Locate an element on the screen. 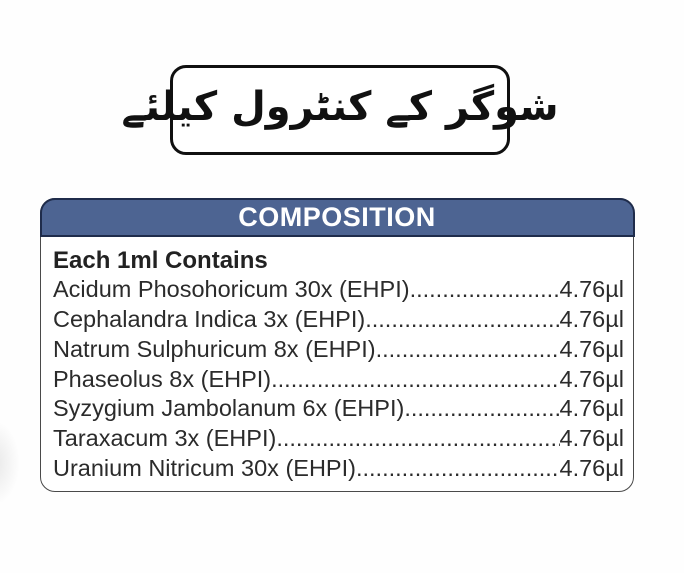  composition-header: COMPOSITION is located at coordinates (337, 217).